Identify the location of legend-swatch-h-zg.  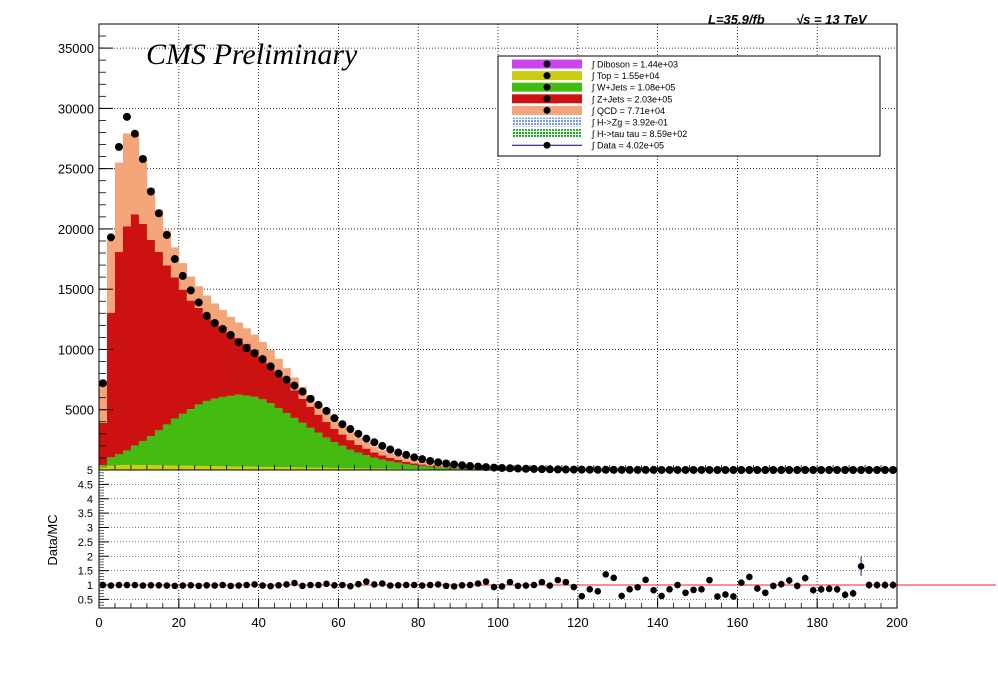
(547, 122).